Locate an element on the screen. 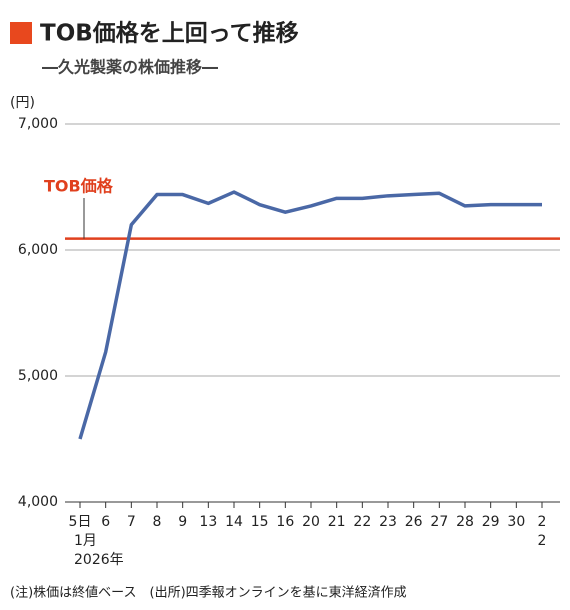 The image size is (570, 610). reference-label: TOB価格 is located at coordinates (79, 186).